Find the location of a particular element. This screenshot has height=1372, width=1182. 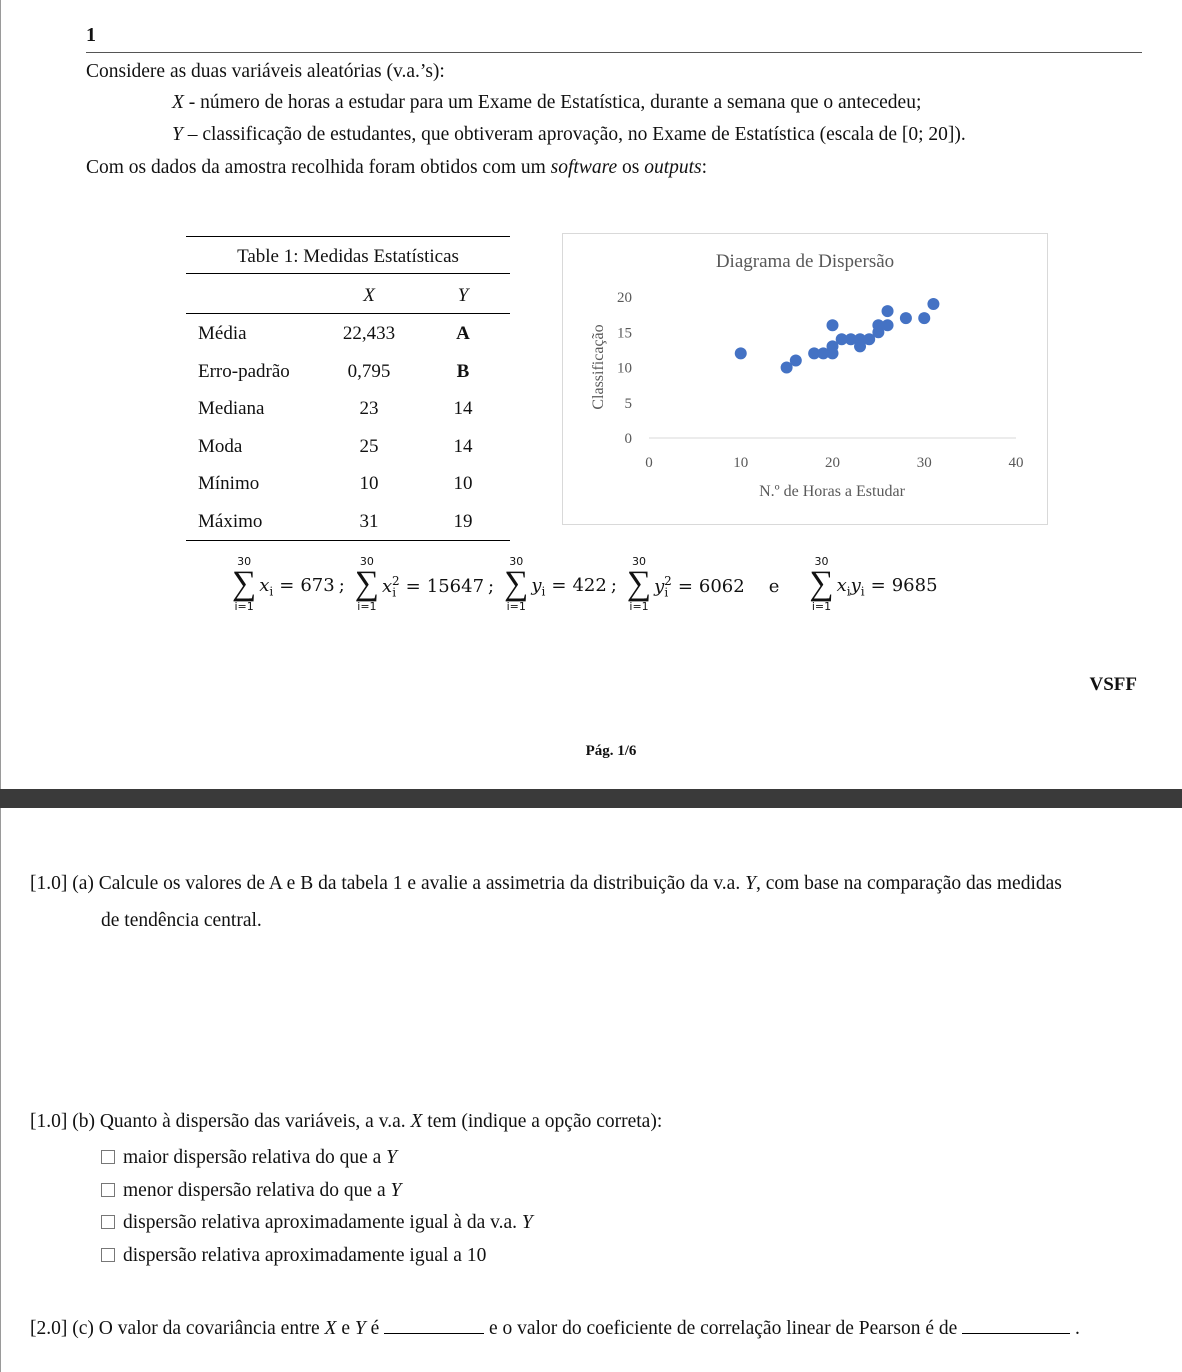

row-label: Máximo is located at coordinates (230, 521).